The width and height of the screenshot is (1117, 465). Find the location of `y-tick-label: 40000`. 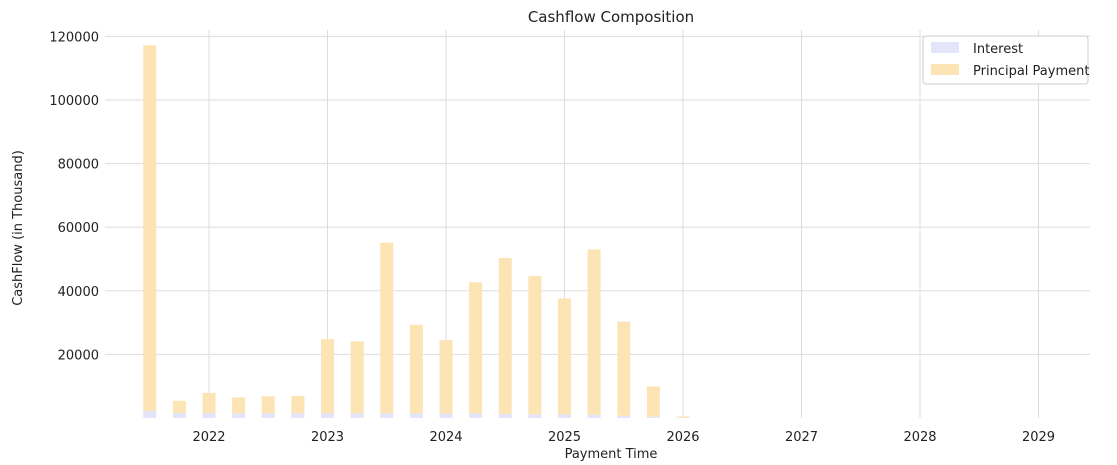

y-tick-label: 40000 is located at coordinates (78, 292).